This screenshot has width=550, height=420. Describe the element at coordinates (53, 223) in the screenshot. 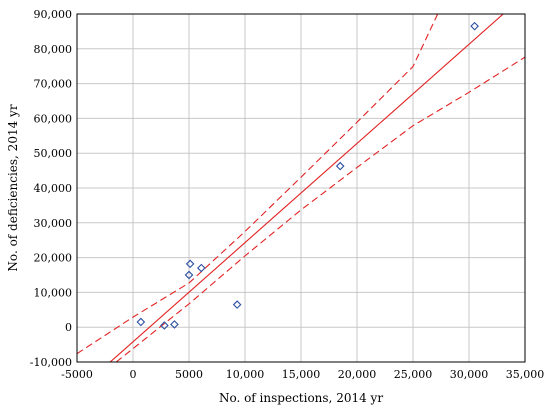

I see `y-tick-label: 30,000` at that location.